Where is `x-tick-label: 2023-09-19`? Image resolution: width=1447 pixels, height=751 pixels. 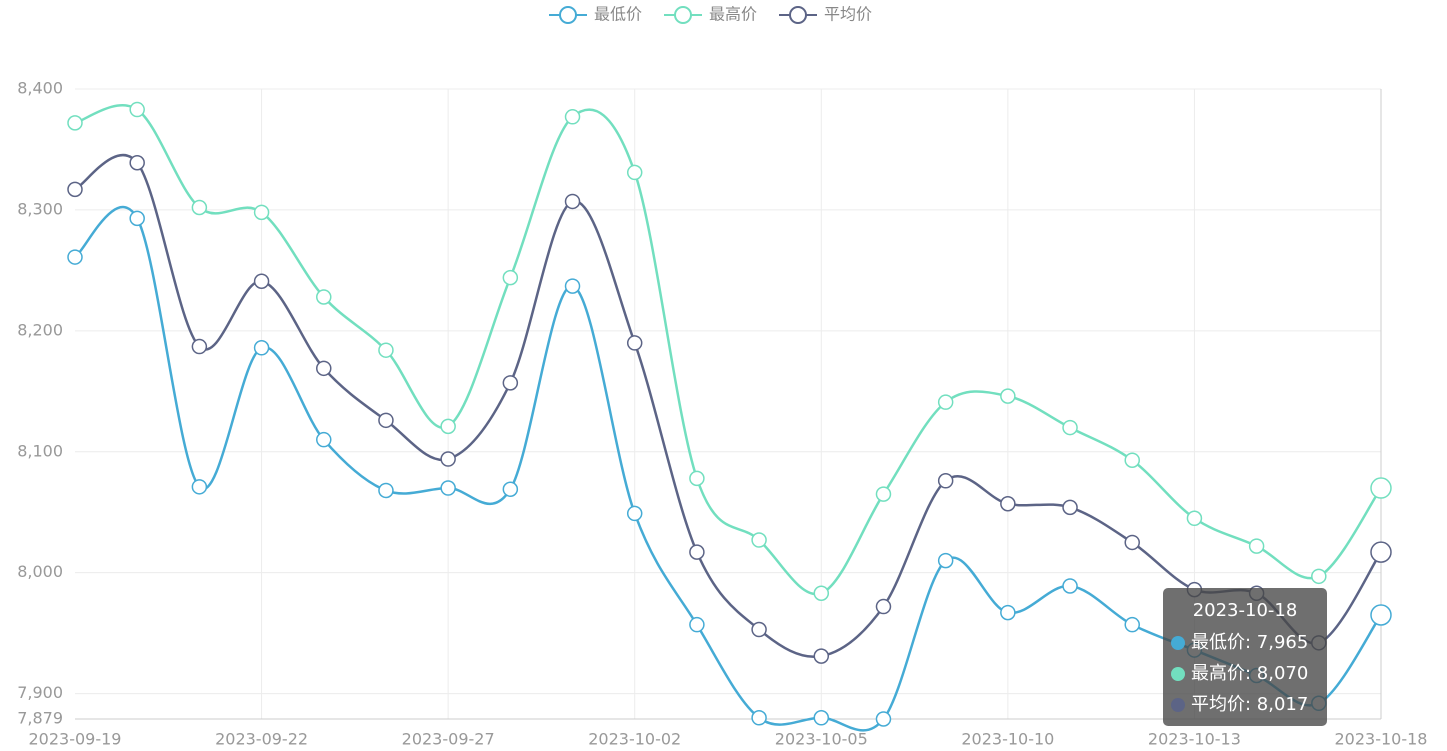
x-tick-label: 2023-09-19 is located at coordinates (75, 739).